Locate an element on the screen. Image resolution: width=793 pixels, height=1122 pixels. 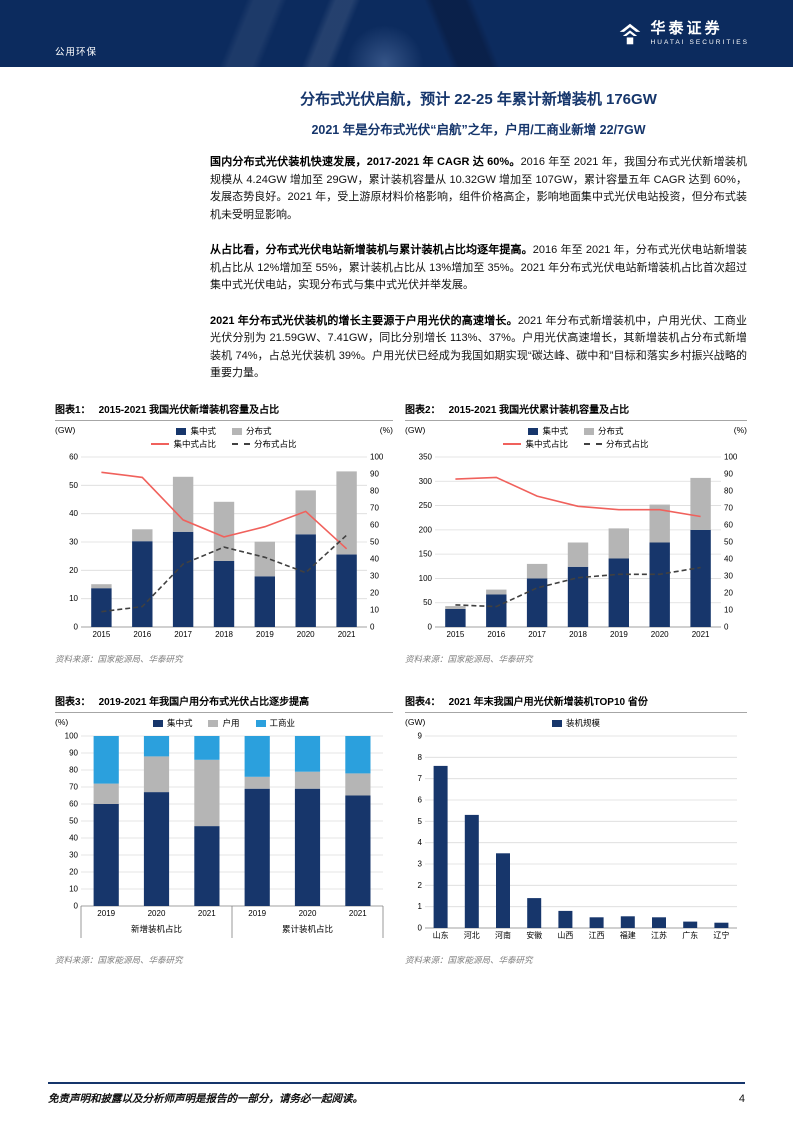
svg-text: 90 is located at coordinates (73, 752).